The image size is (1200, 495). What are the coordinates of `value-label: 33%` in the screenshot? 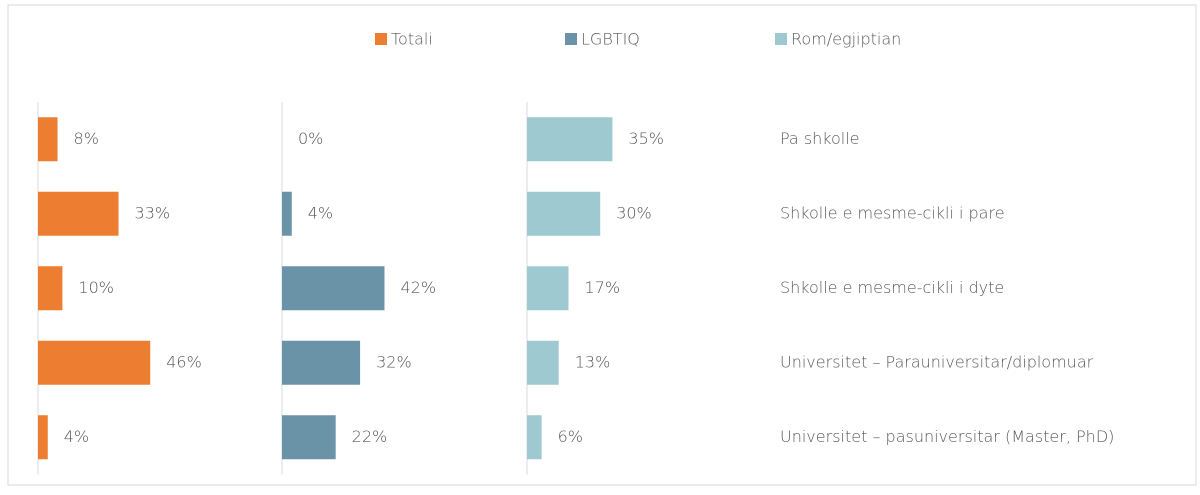 It's located at (153, 212).